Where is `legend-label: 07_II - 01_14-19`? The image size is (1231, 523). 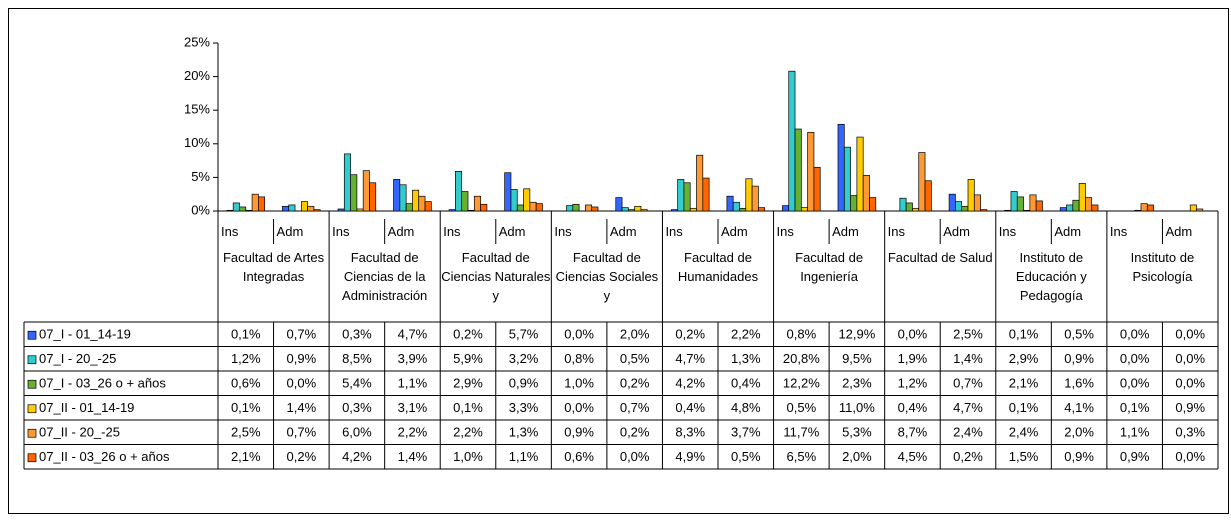 legend-label: 07_II - 01_14-19 is located at coordinates (86, 407).